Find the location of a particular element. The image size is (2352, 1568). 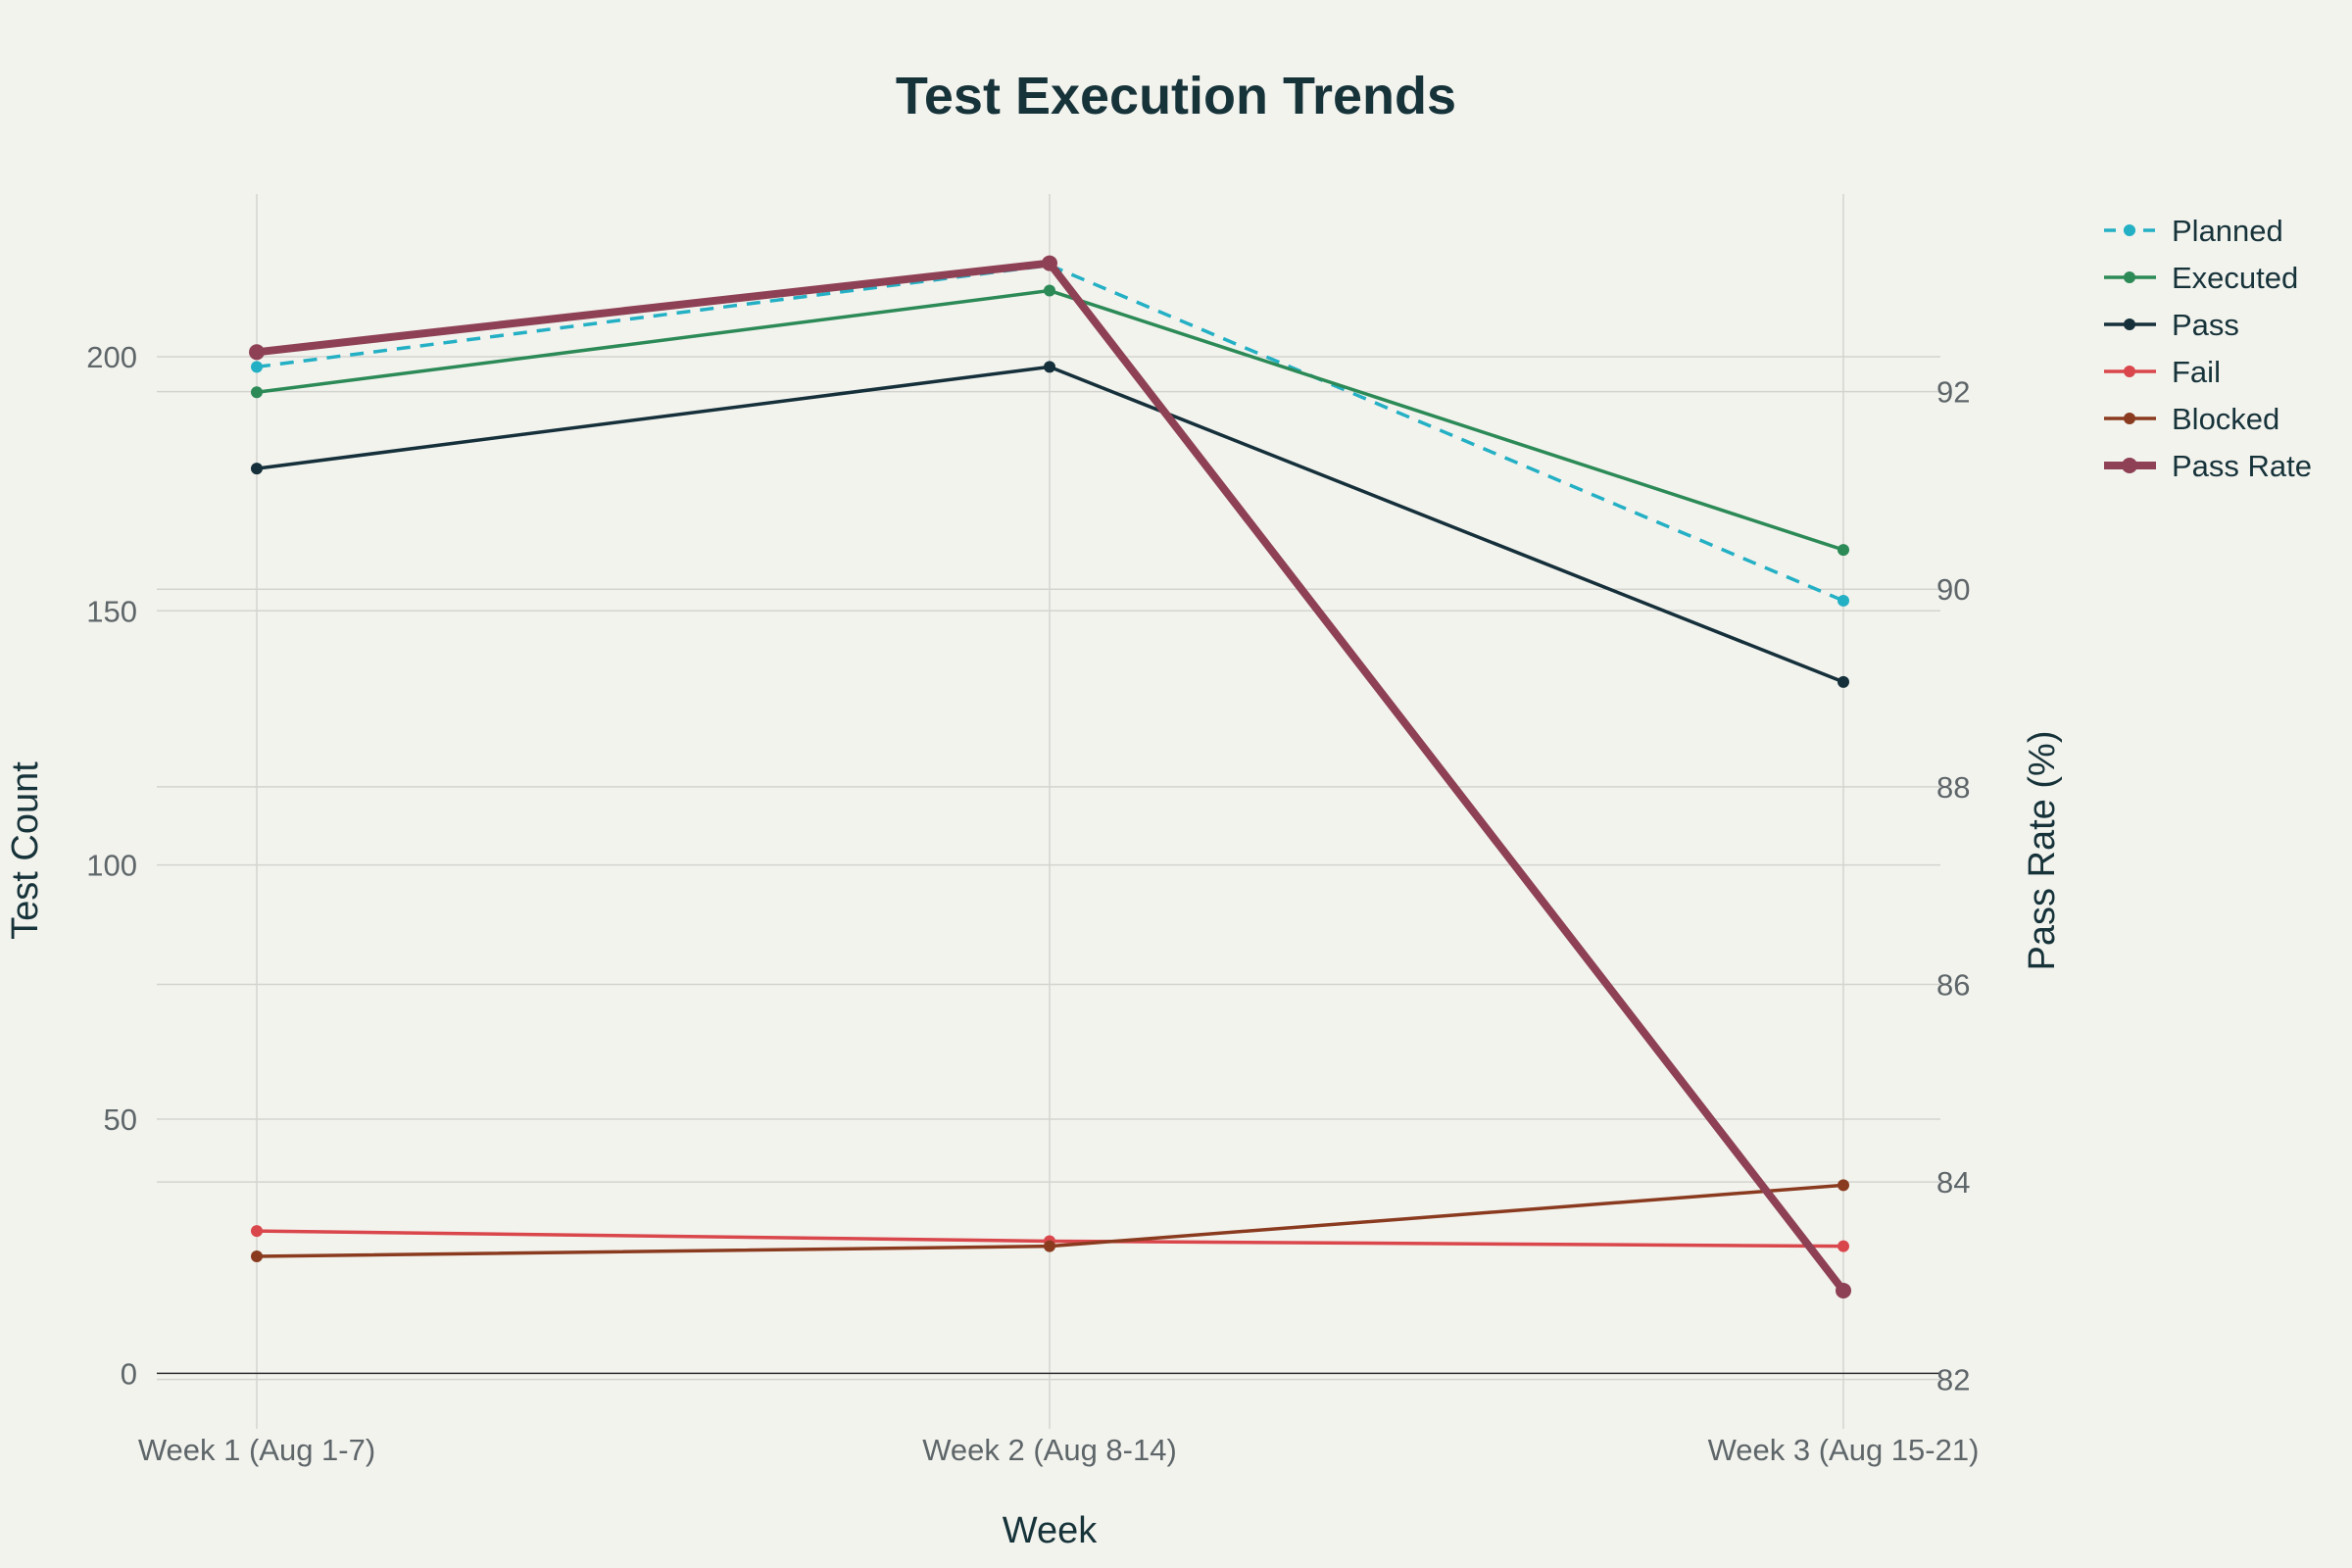

series-line-planned is located at coordinates (1050, 433).